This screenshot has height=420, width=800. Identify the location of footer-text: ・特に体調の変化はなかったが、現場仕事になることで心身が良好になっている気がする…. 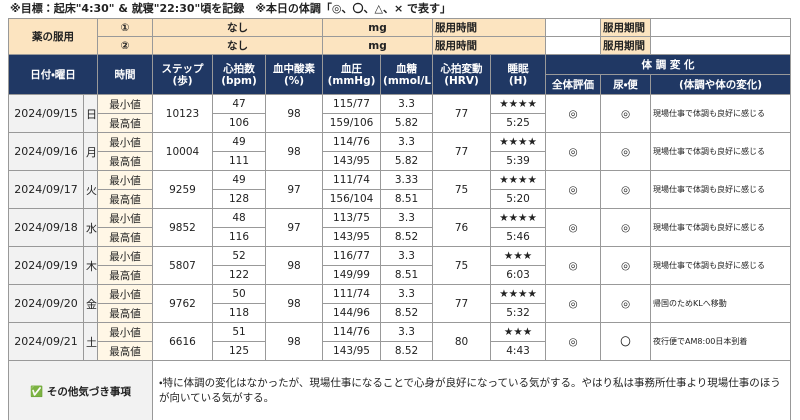
(471, 390).